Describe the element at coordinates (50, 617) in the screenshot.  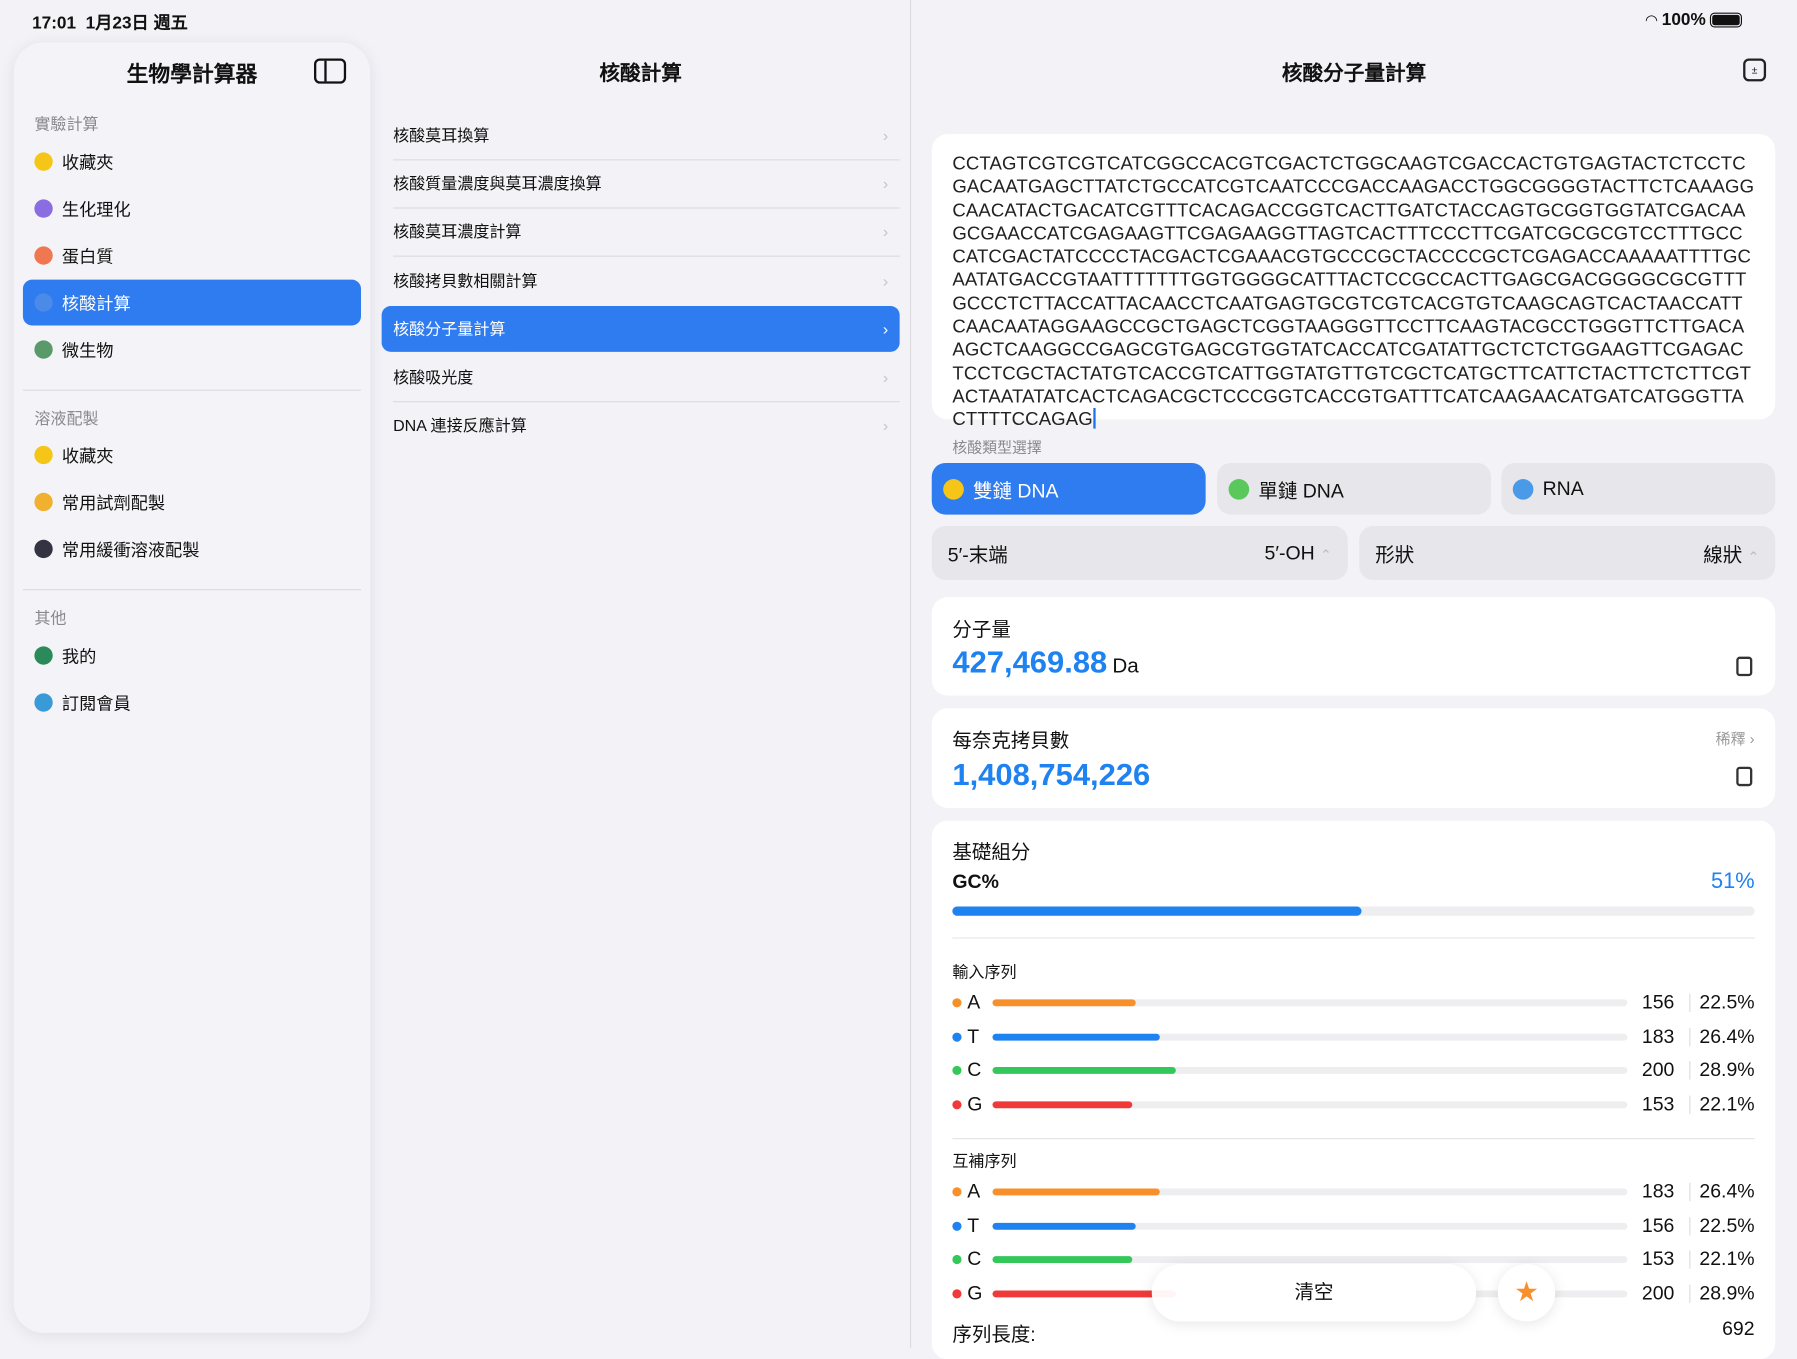
I see `section-header: 其他` at that location.